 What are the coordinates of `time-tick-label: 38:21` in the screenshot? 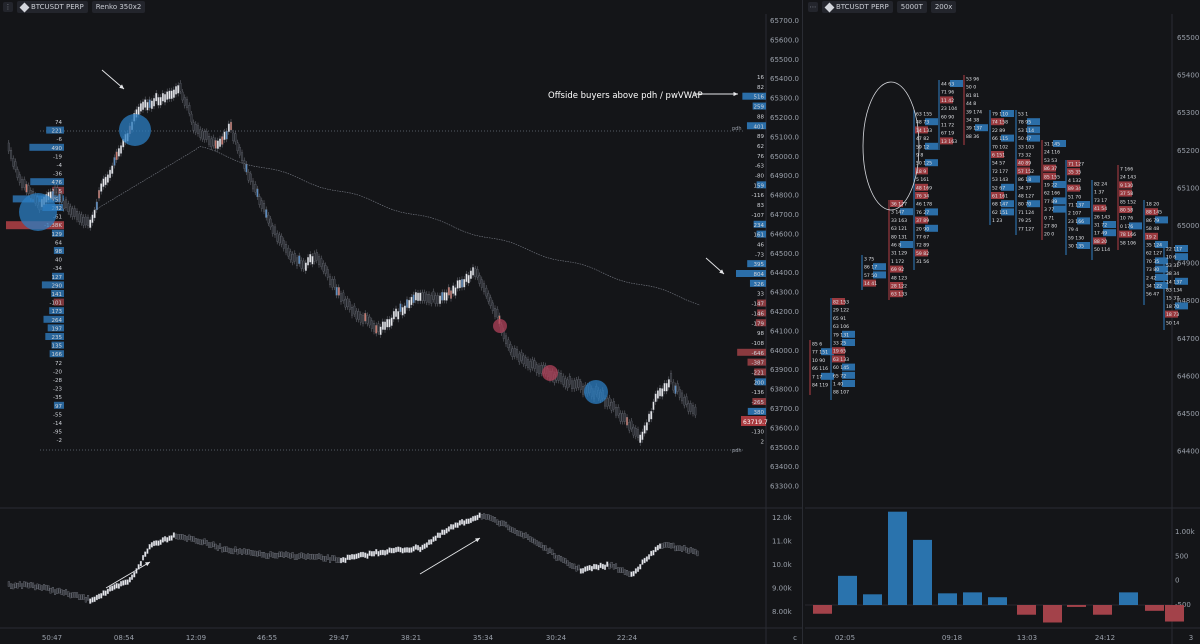 It's located at (411, 638).